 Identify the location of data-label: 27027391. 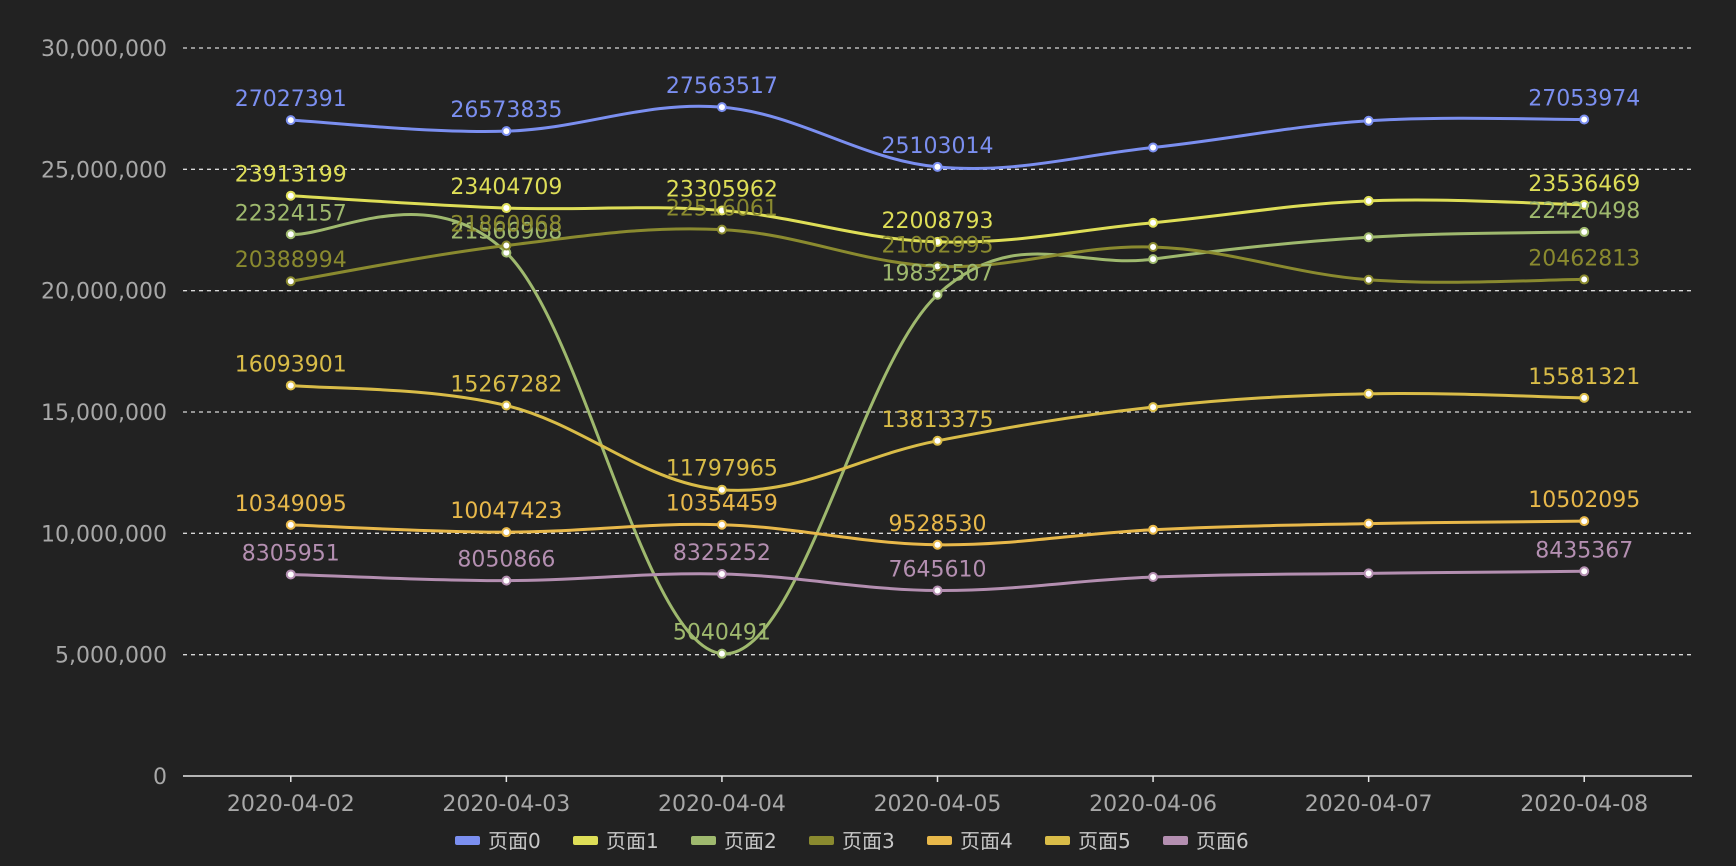
(291, 99).